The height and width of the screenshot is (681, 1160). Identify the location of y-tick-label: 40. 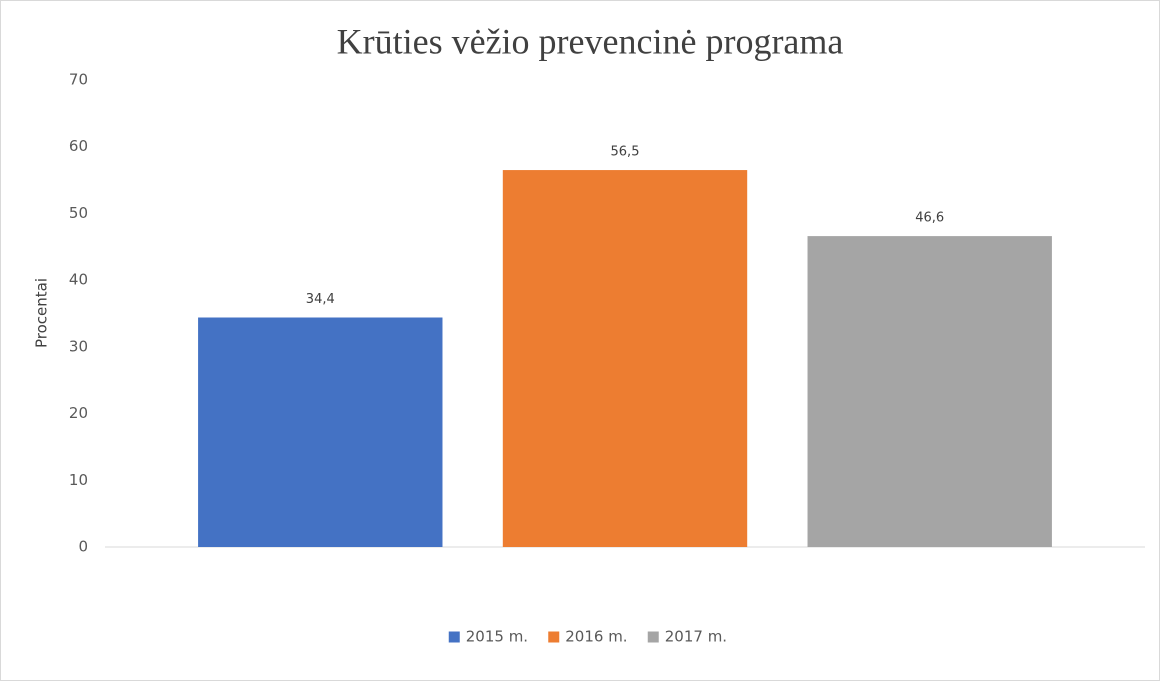
(78, 280).